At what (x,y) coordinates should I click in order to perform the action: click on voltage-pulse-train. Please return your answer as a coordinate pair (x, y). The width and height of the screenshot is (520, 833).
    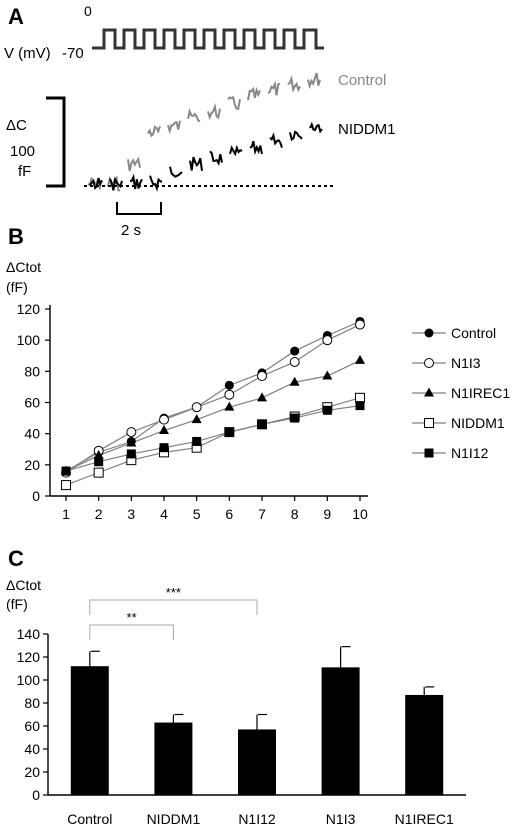
    Looking at the image, I should click on (208, 39).